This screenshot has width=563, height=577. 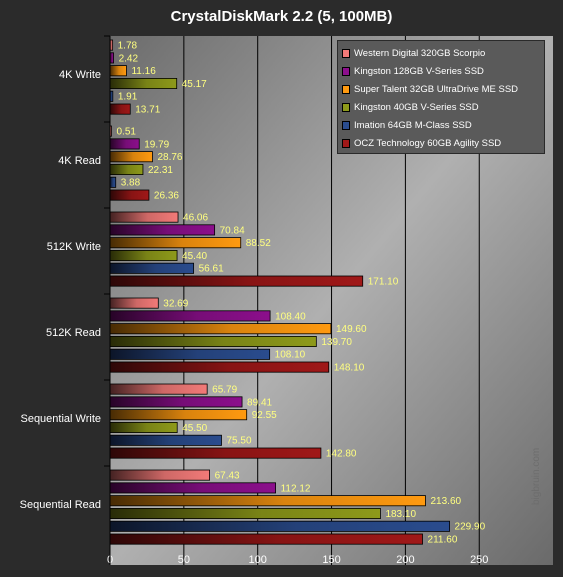 I want to click on category-label: 512K Read, so click(x=73, y=333).